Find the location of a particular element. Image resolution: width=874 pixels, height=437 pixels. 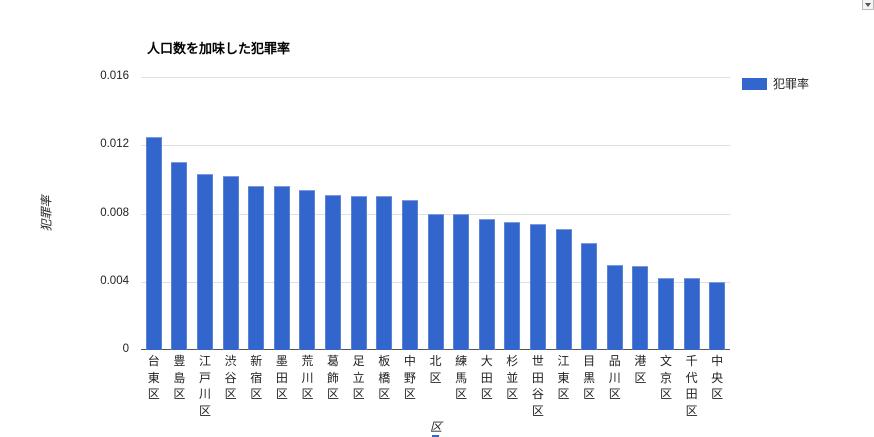

y-tick-label: 0.008 is located at coordinates (114, 212).